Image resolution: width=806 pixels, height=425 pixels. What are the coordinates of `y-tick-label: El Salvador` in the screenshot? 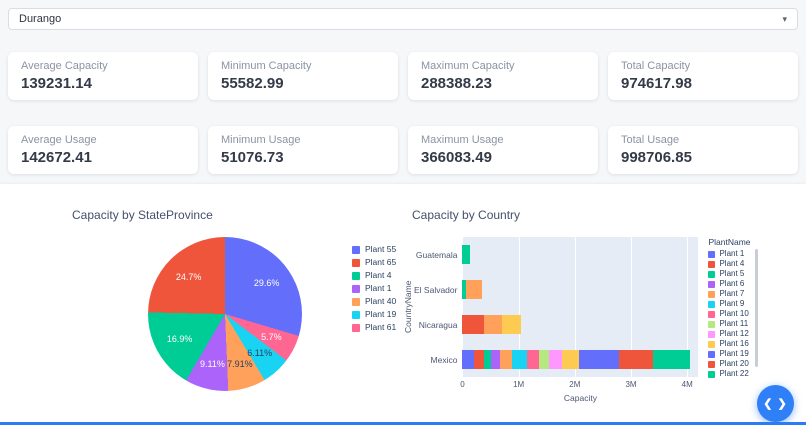 It's located at (436, 289).